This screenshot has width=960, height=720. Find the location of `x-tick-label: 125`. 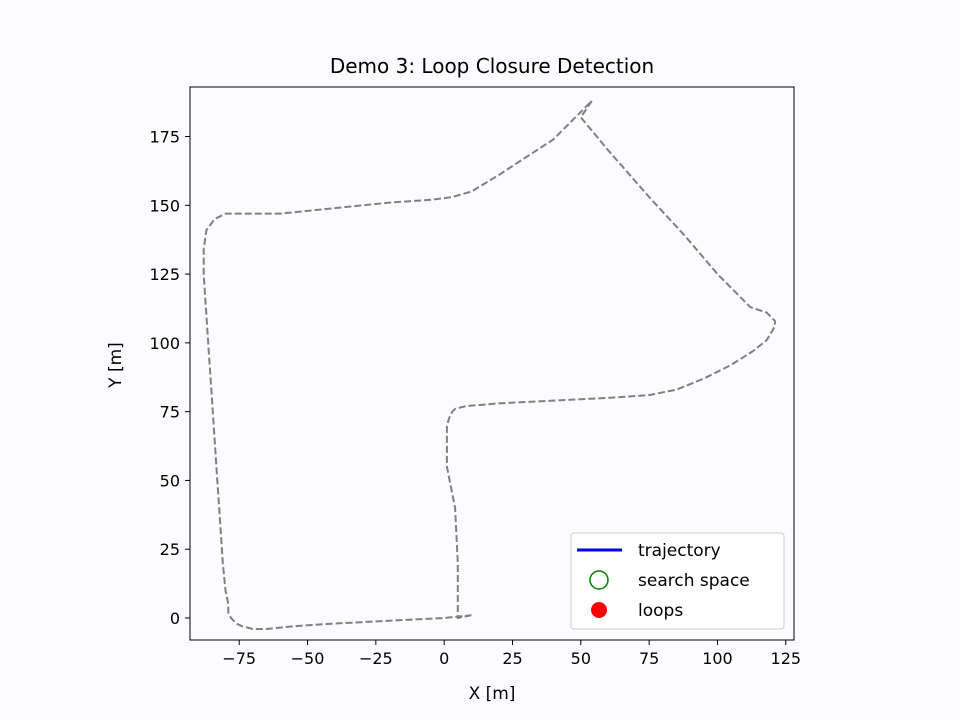

x-tick-label: 125 is located at coordinates (786, 658).